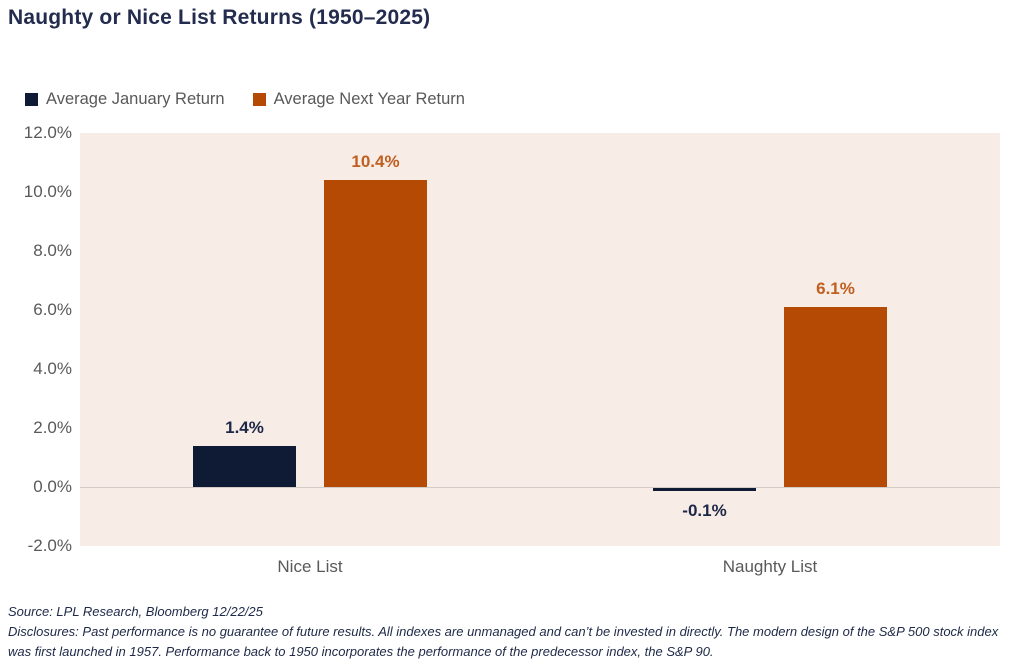  I want to click on y-axis-tick-label: 6.0%, so click(52, 309).